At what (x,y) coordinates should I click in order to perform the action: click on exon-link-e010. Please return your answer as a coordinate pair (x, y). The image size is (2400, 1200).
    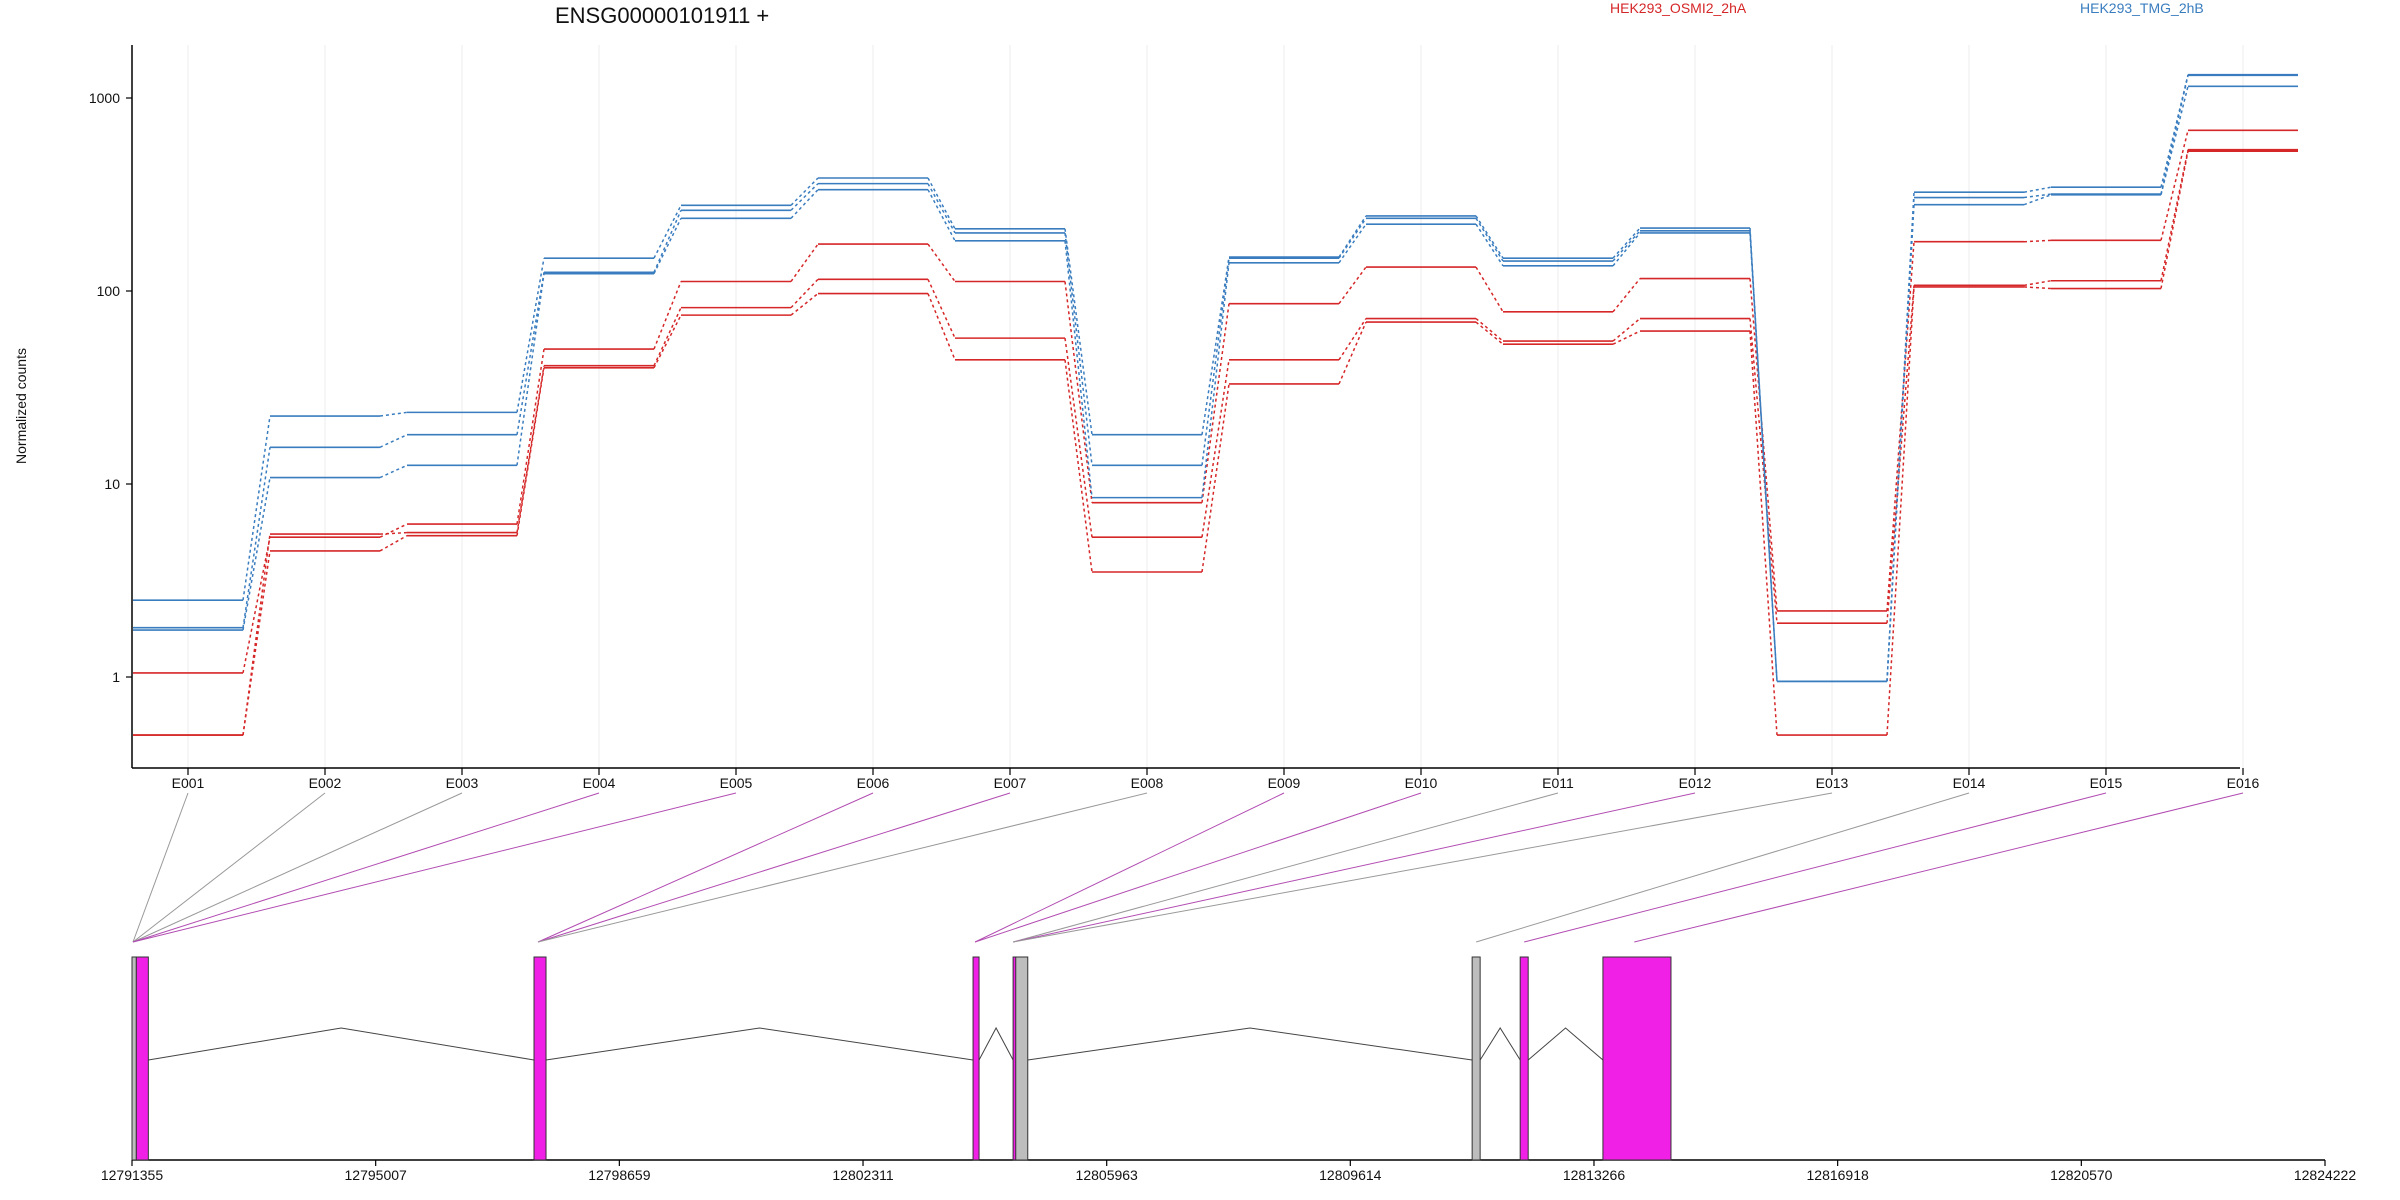
    Looking at the image, I should click on (1198, 867).